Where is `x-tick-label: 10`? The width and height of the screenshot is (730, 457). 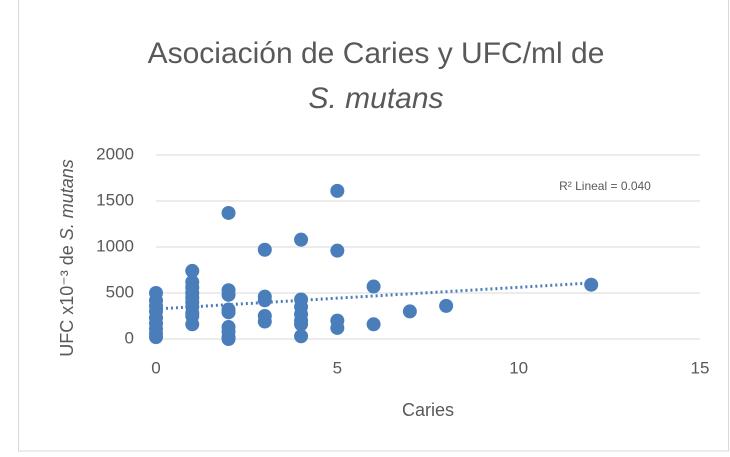 x-tick-label: 10 is located at coordinates (518, 367).